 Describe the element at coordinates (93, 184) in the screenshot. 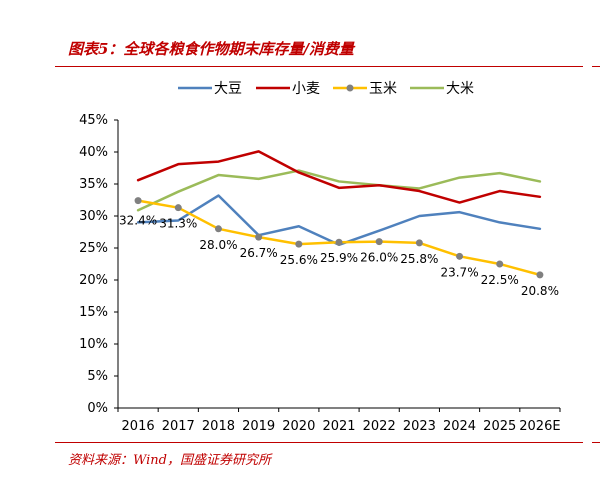

I see `y-tick-label: 35%` at that location.